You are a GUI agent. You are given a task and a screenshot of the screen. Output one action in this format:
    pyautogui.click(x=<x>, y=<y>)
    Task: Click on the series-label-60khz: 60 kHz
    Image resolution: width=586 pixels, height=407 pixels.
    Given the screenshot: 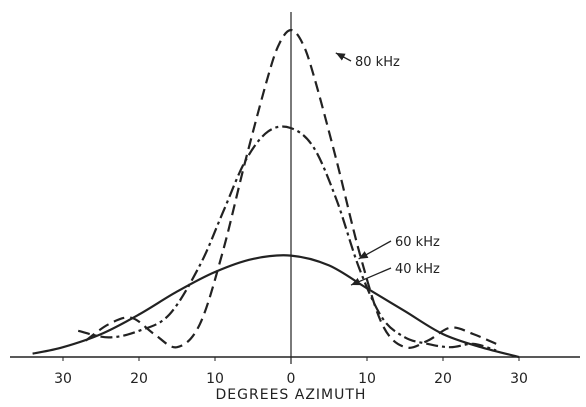 What is the action you would take?
    pyautogui.click(x=417, y=242)
    